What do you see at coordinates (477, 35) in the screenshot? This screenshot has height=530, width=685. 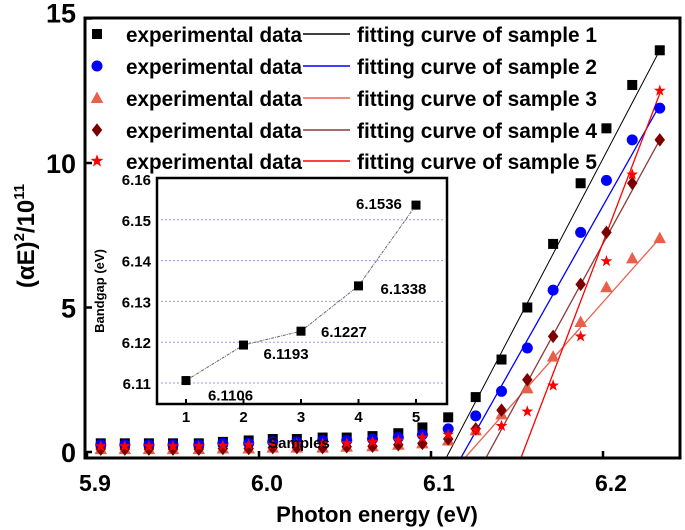 I see `legend-label-fit: fitting curve of sample 1` at bounding box center [477, 35].